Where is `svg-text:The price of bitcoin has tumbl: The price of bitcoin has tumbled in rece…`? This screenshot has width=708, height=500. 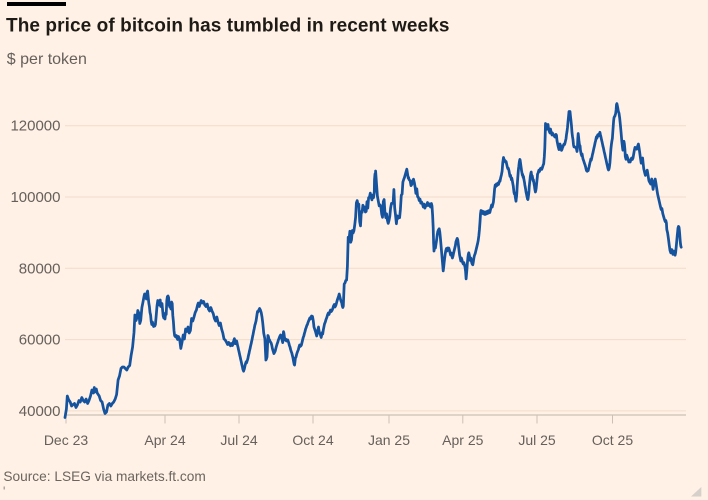
svg-text:The price of bitcoin has tumbl: The price of bitcoin has tumbled in rece… is located at coordinates (228, 26).